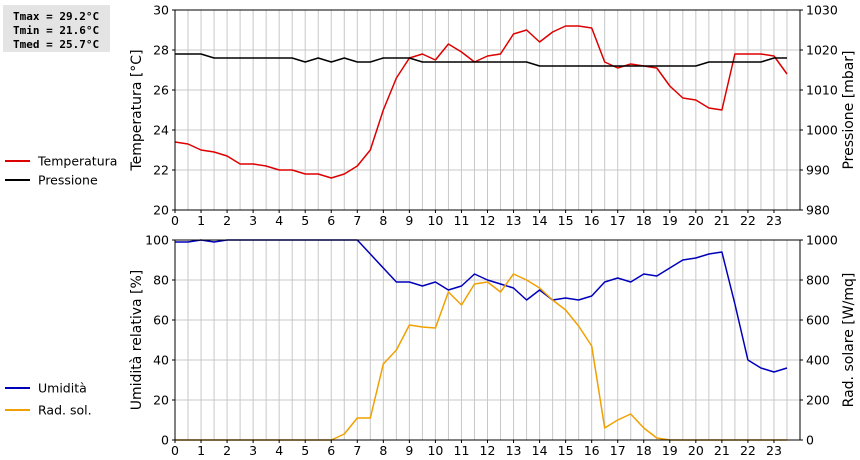  Describe the element at coordinates (137, 340) in the screenshot. I see `y-axis-title-left: Umidità relativa [%]` at that location.